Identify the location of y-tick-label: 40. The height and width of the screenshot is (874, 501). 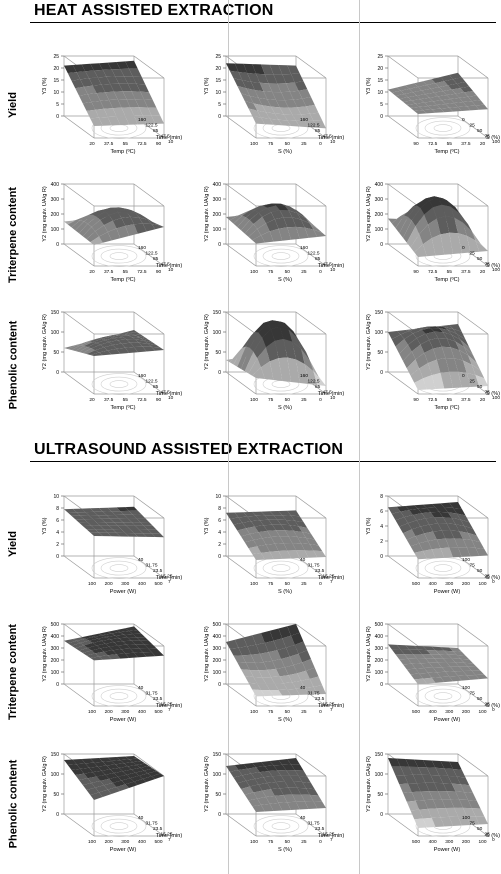
(141, 688).